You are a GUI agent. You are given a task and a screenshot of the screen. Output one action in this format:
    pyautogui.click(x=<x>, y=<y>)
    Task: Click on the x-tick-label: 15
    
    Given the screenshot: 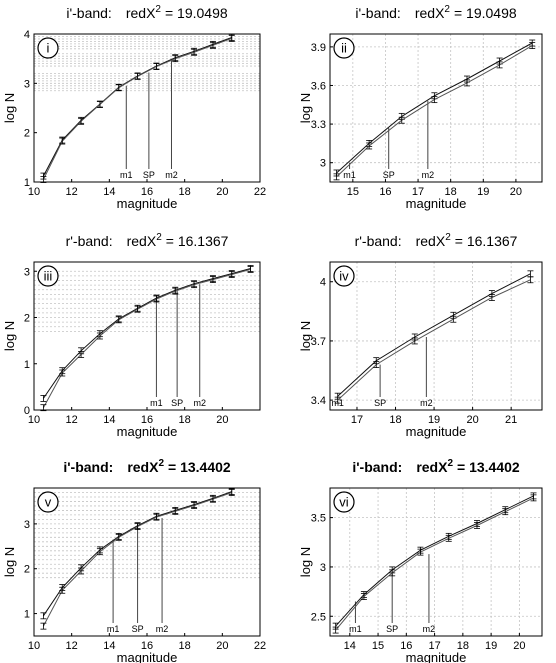 What is the action you would take?
    pyautogui.click(x=378, y=646)
    